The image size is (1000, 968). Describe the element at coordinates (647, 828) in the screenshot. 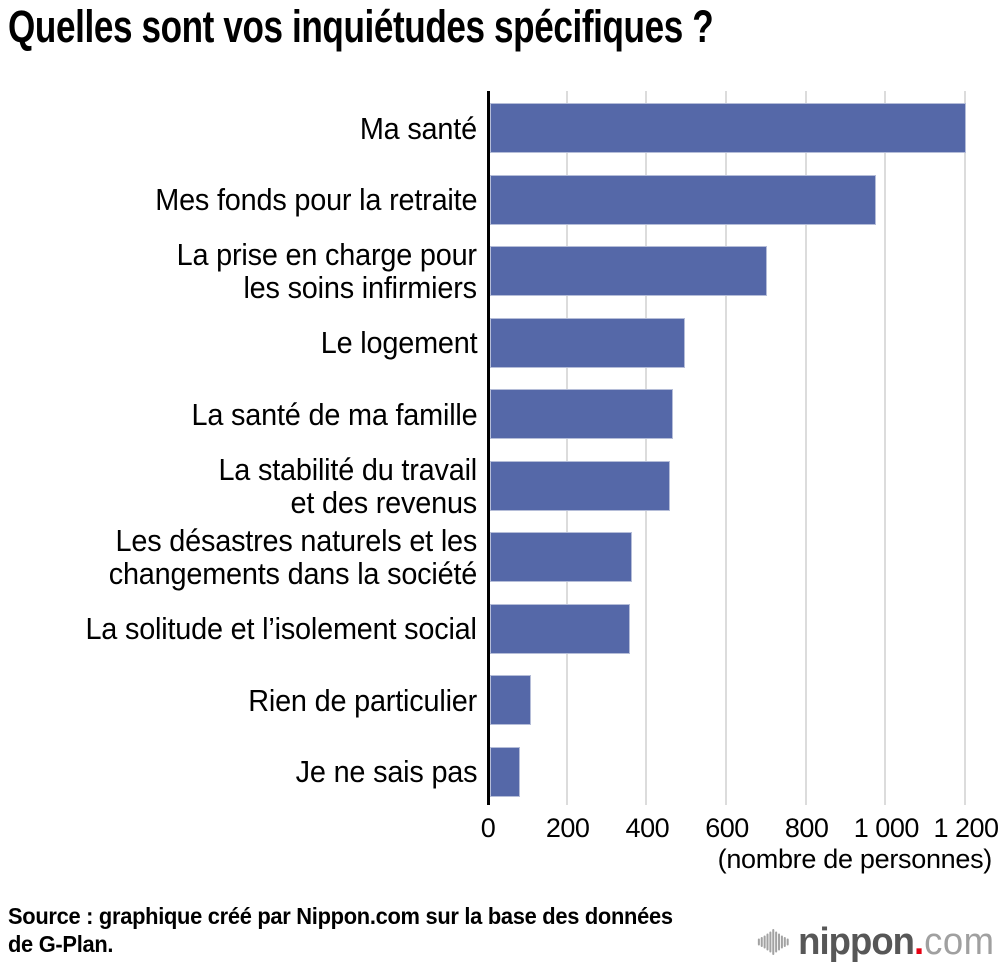

I see `x-tick-label: 400` at that location.